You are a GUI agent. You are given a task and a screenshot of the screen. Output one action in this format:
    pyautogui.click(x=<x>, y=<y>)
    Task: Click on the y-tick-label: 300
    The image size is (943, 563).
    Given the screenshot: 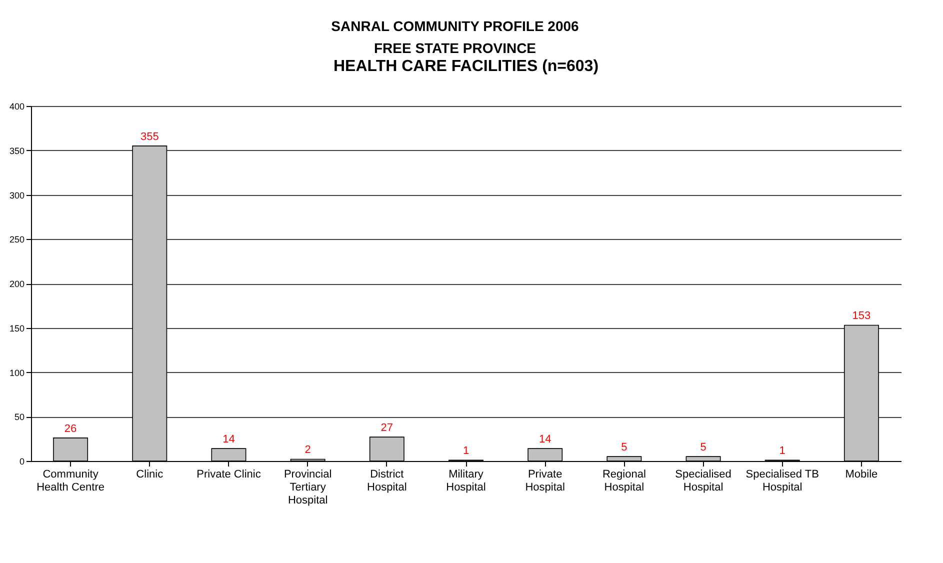 What is the action you would take?
    pyautogui.click(x=16, y=195)
    